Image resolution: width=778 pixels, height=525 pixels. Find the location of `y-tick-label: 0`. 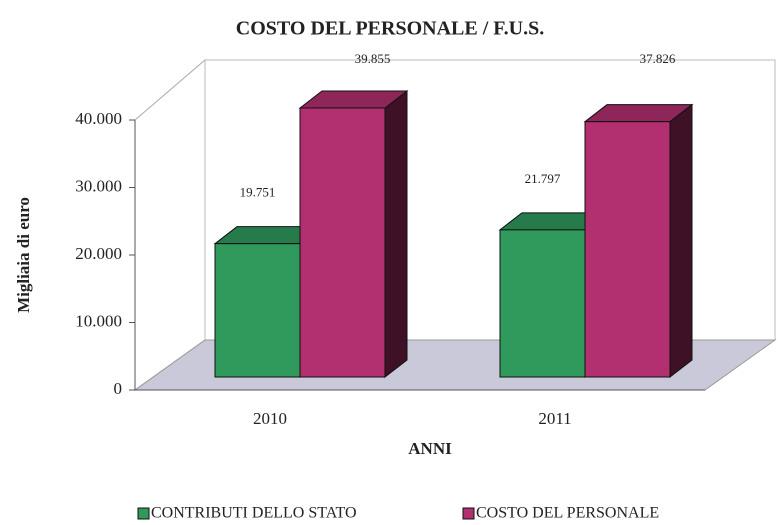

y-tick-label: 0 is located at coordinates (118, 388).